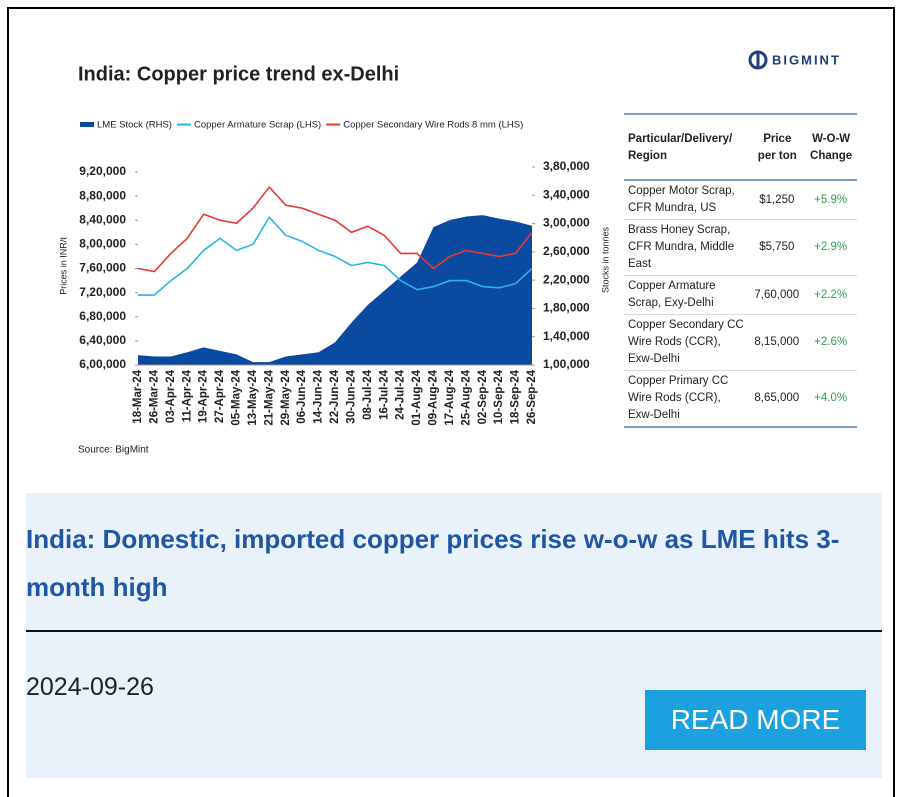  What do you see at coordinates (237, 397) in the screenshot?
I see `x-tick-label: 05-May-24` at bounding box center [237, 397].